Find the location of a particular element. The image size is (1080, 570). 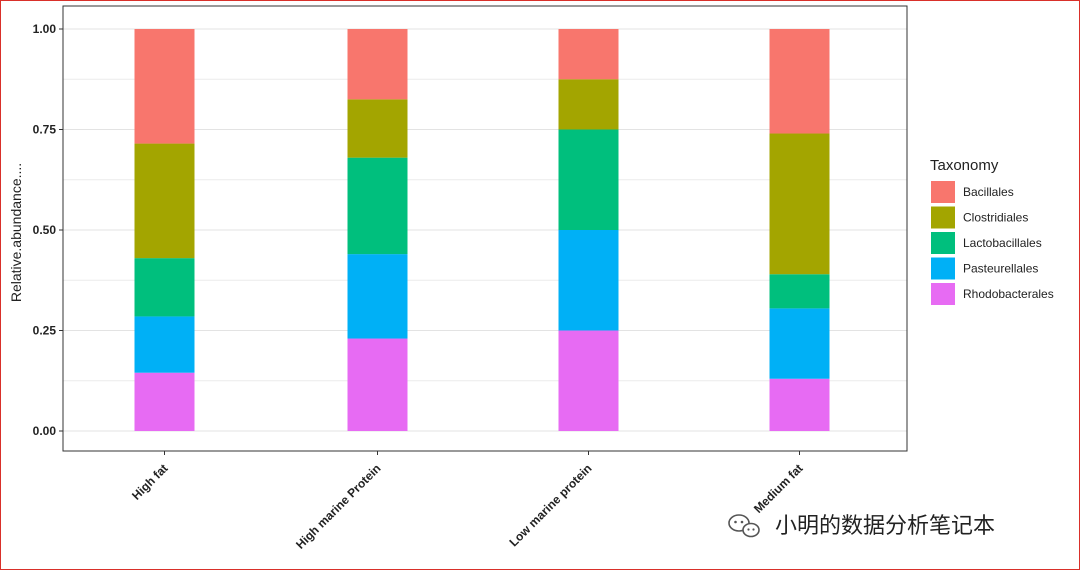

watermark: 小明的数据分析笔记本 is located at coordinates (861, 526).